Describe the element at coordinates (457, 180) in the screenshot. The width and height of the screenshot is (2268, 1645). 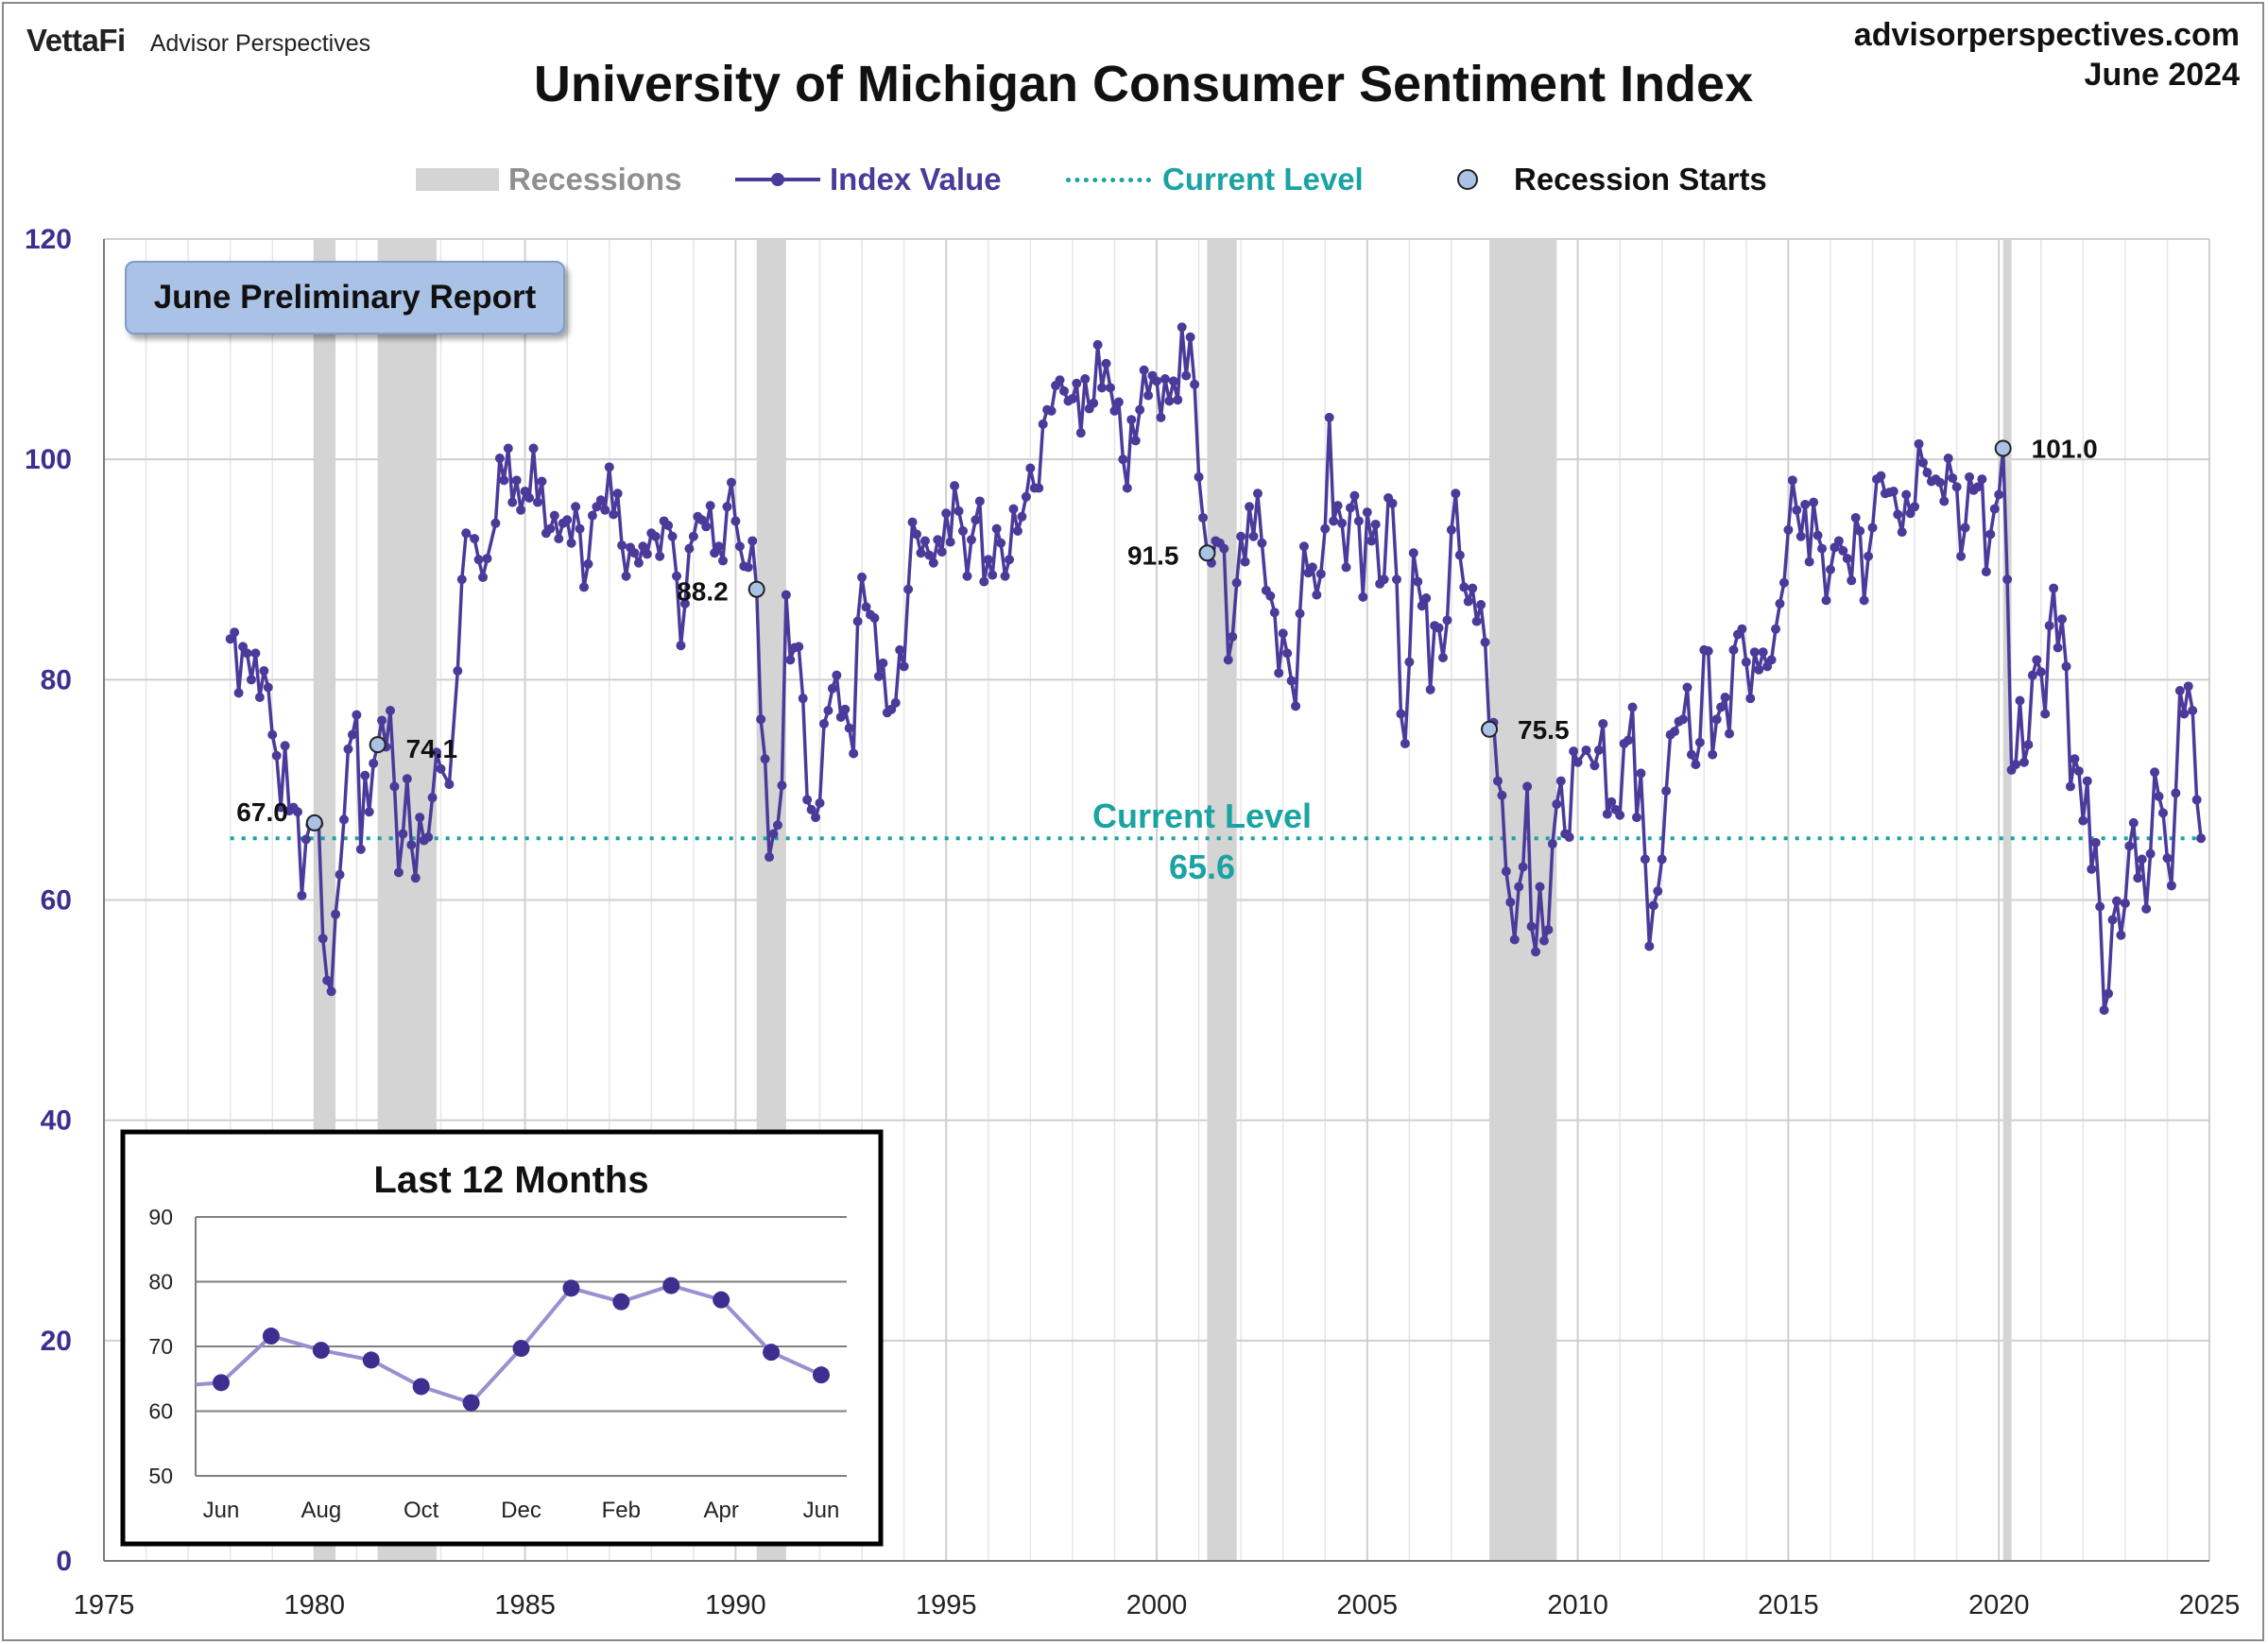
I see `recession-swatch-icon` at that location.